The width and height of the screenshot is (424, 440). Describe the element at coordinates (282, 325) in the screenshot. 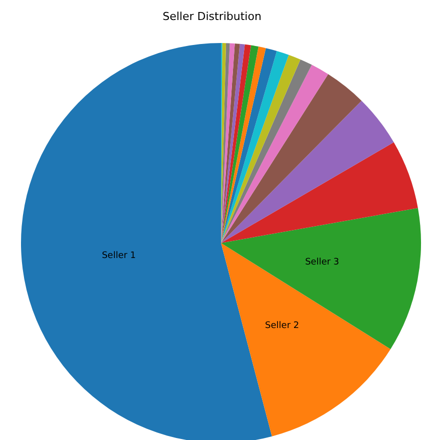

I see `slice-label: Seller 2` at that location.